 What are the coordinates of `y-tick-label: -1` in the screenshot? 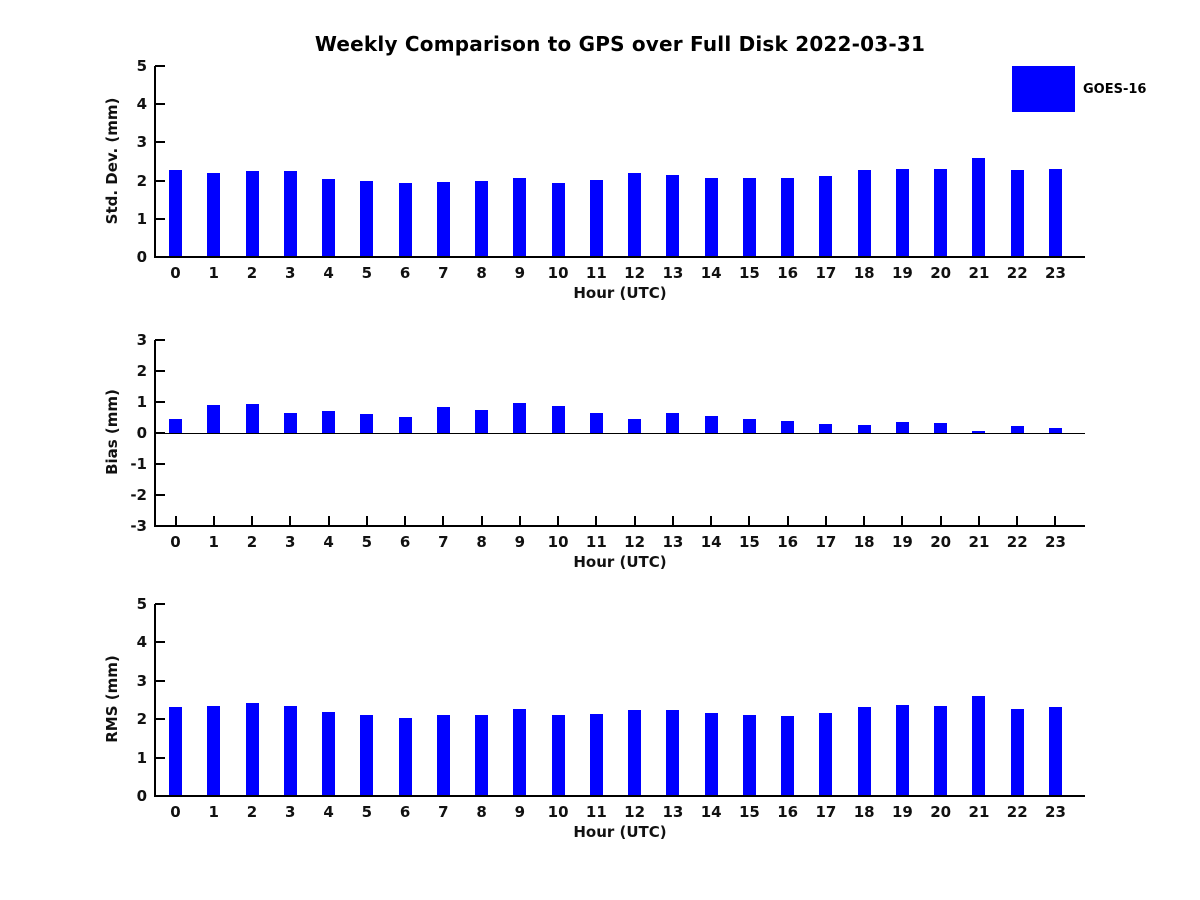 It's located at (138, 464).